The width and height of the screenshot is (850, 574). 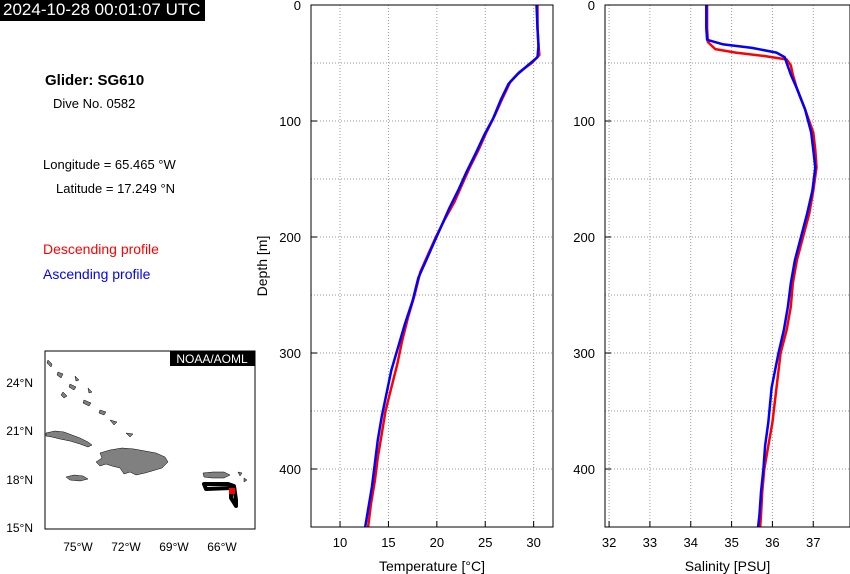 I want to click on glider-name: Glider: SG610, so click(x=95, y=80).